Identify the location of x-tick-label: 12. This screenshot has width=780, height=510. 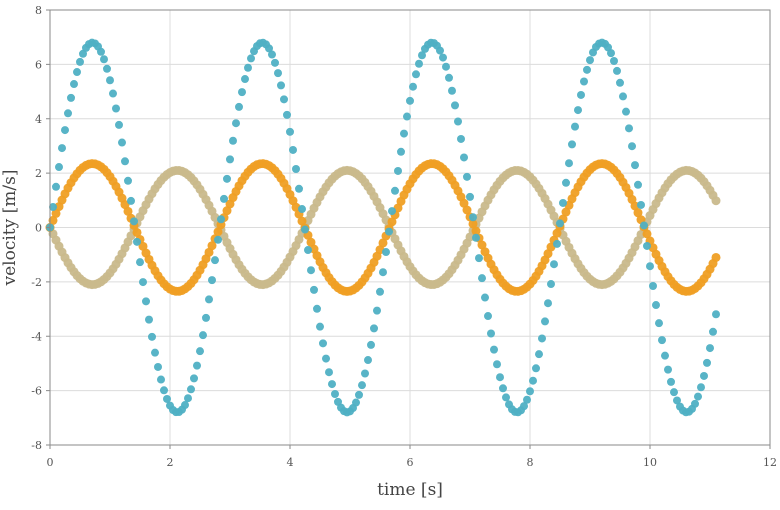
(770, 462).